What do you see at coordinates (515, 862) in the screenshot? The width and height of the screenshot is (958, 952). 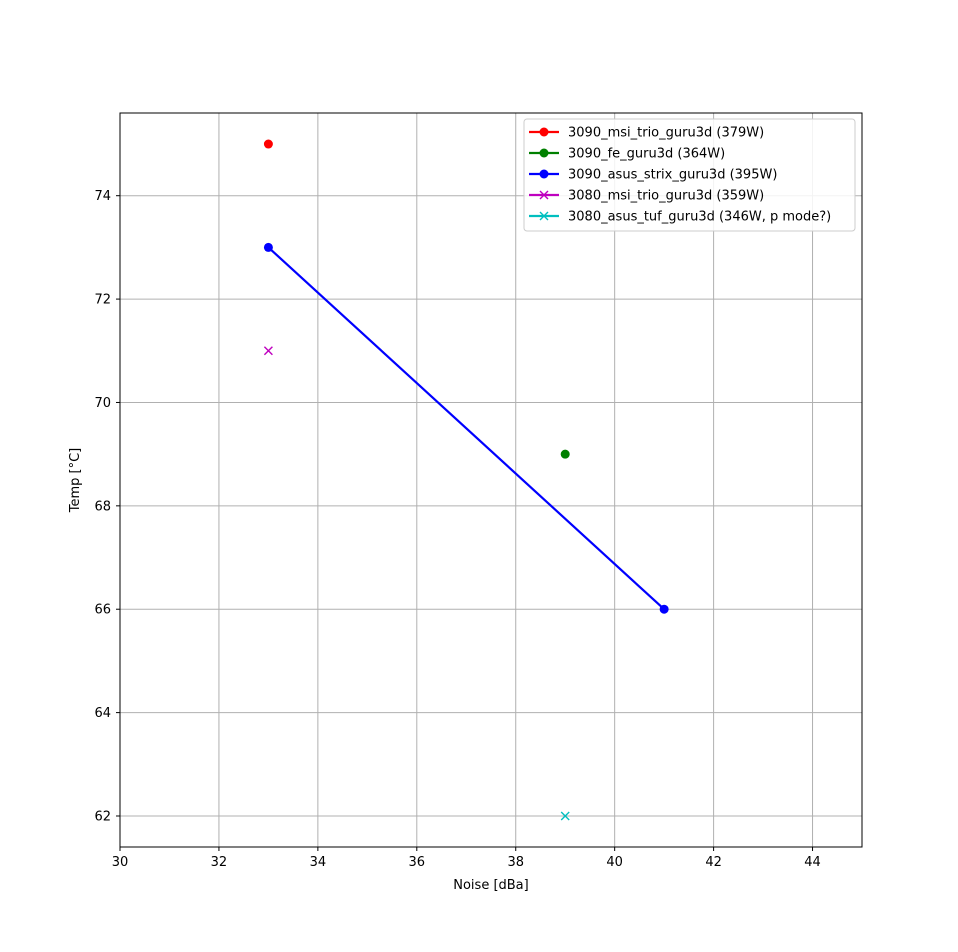 I see `x-tick-label: 38` at bounding box center [515, 862].